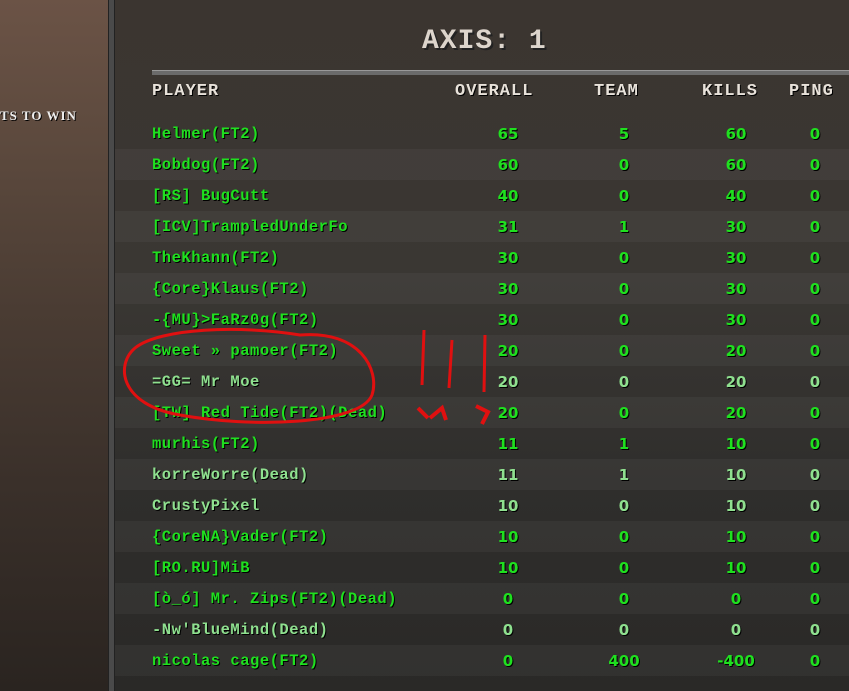 The height and width of the screenshot is (691, 849). Describe the element at coordinates (811, 91) in the screenshot. I see `column-header-ping: PING` at that location.